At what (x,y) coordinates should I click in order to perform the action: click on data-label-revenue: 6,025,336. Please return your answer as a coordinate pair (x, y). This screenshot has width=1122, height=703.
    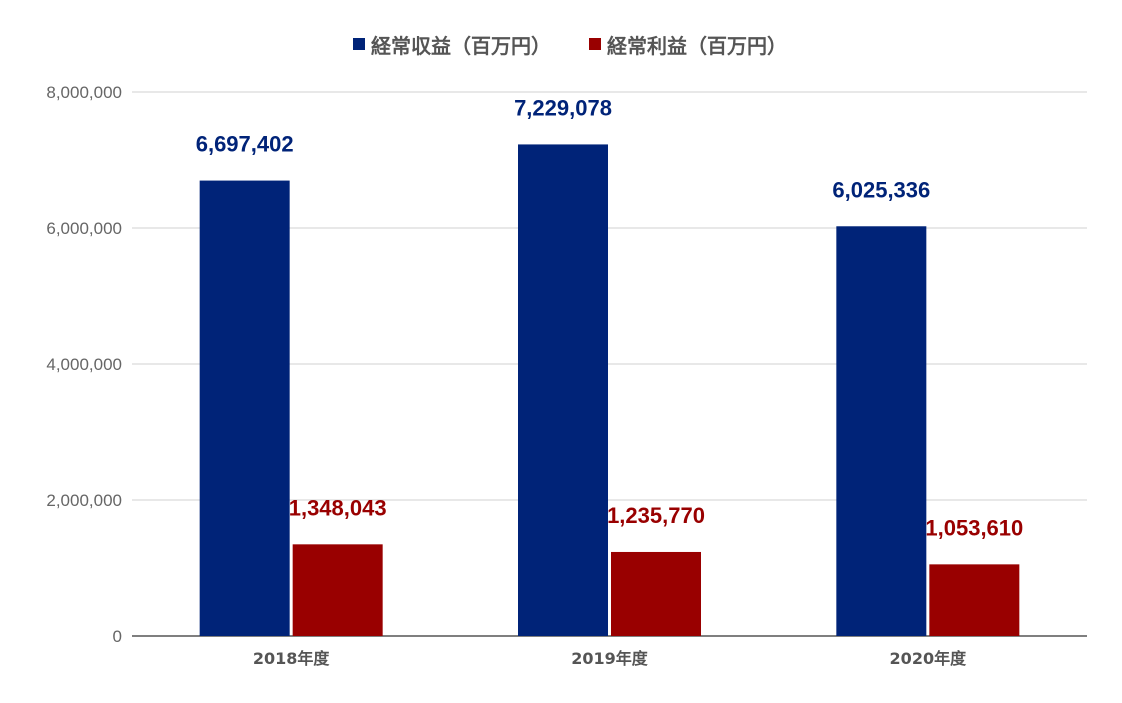
    Looking at the image, I should click on (881, 189).